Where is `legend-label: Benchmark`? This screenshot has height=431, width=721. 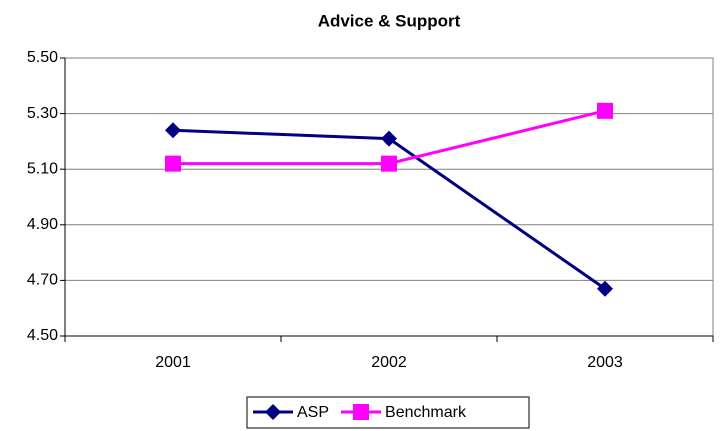 legend-label: Benchmark is located at coordinates (426, 412).